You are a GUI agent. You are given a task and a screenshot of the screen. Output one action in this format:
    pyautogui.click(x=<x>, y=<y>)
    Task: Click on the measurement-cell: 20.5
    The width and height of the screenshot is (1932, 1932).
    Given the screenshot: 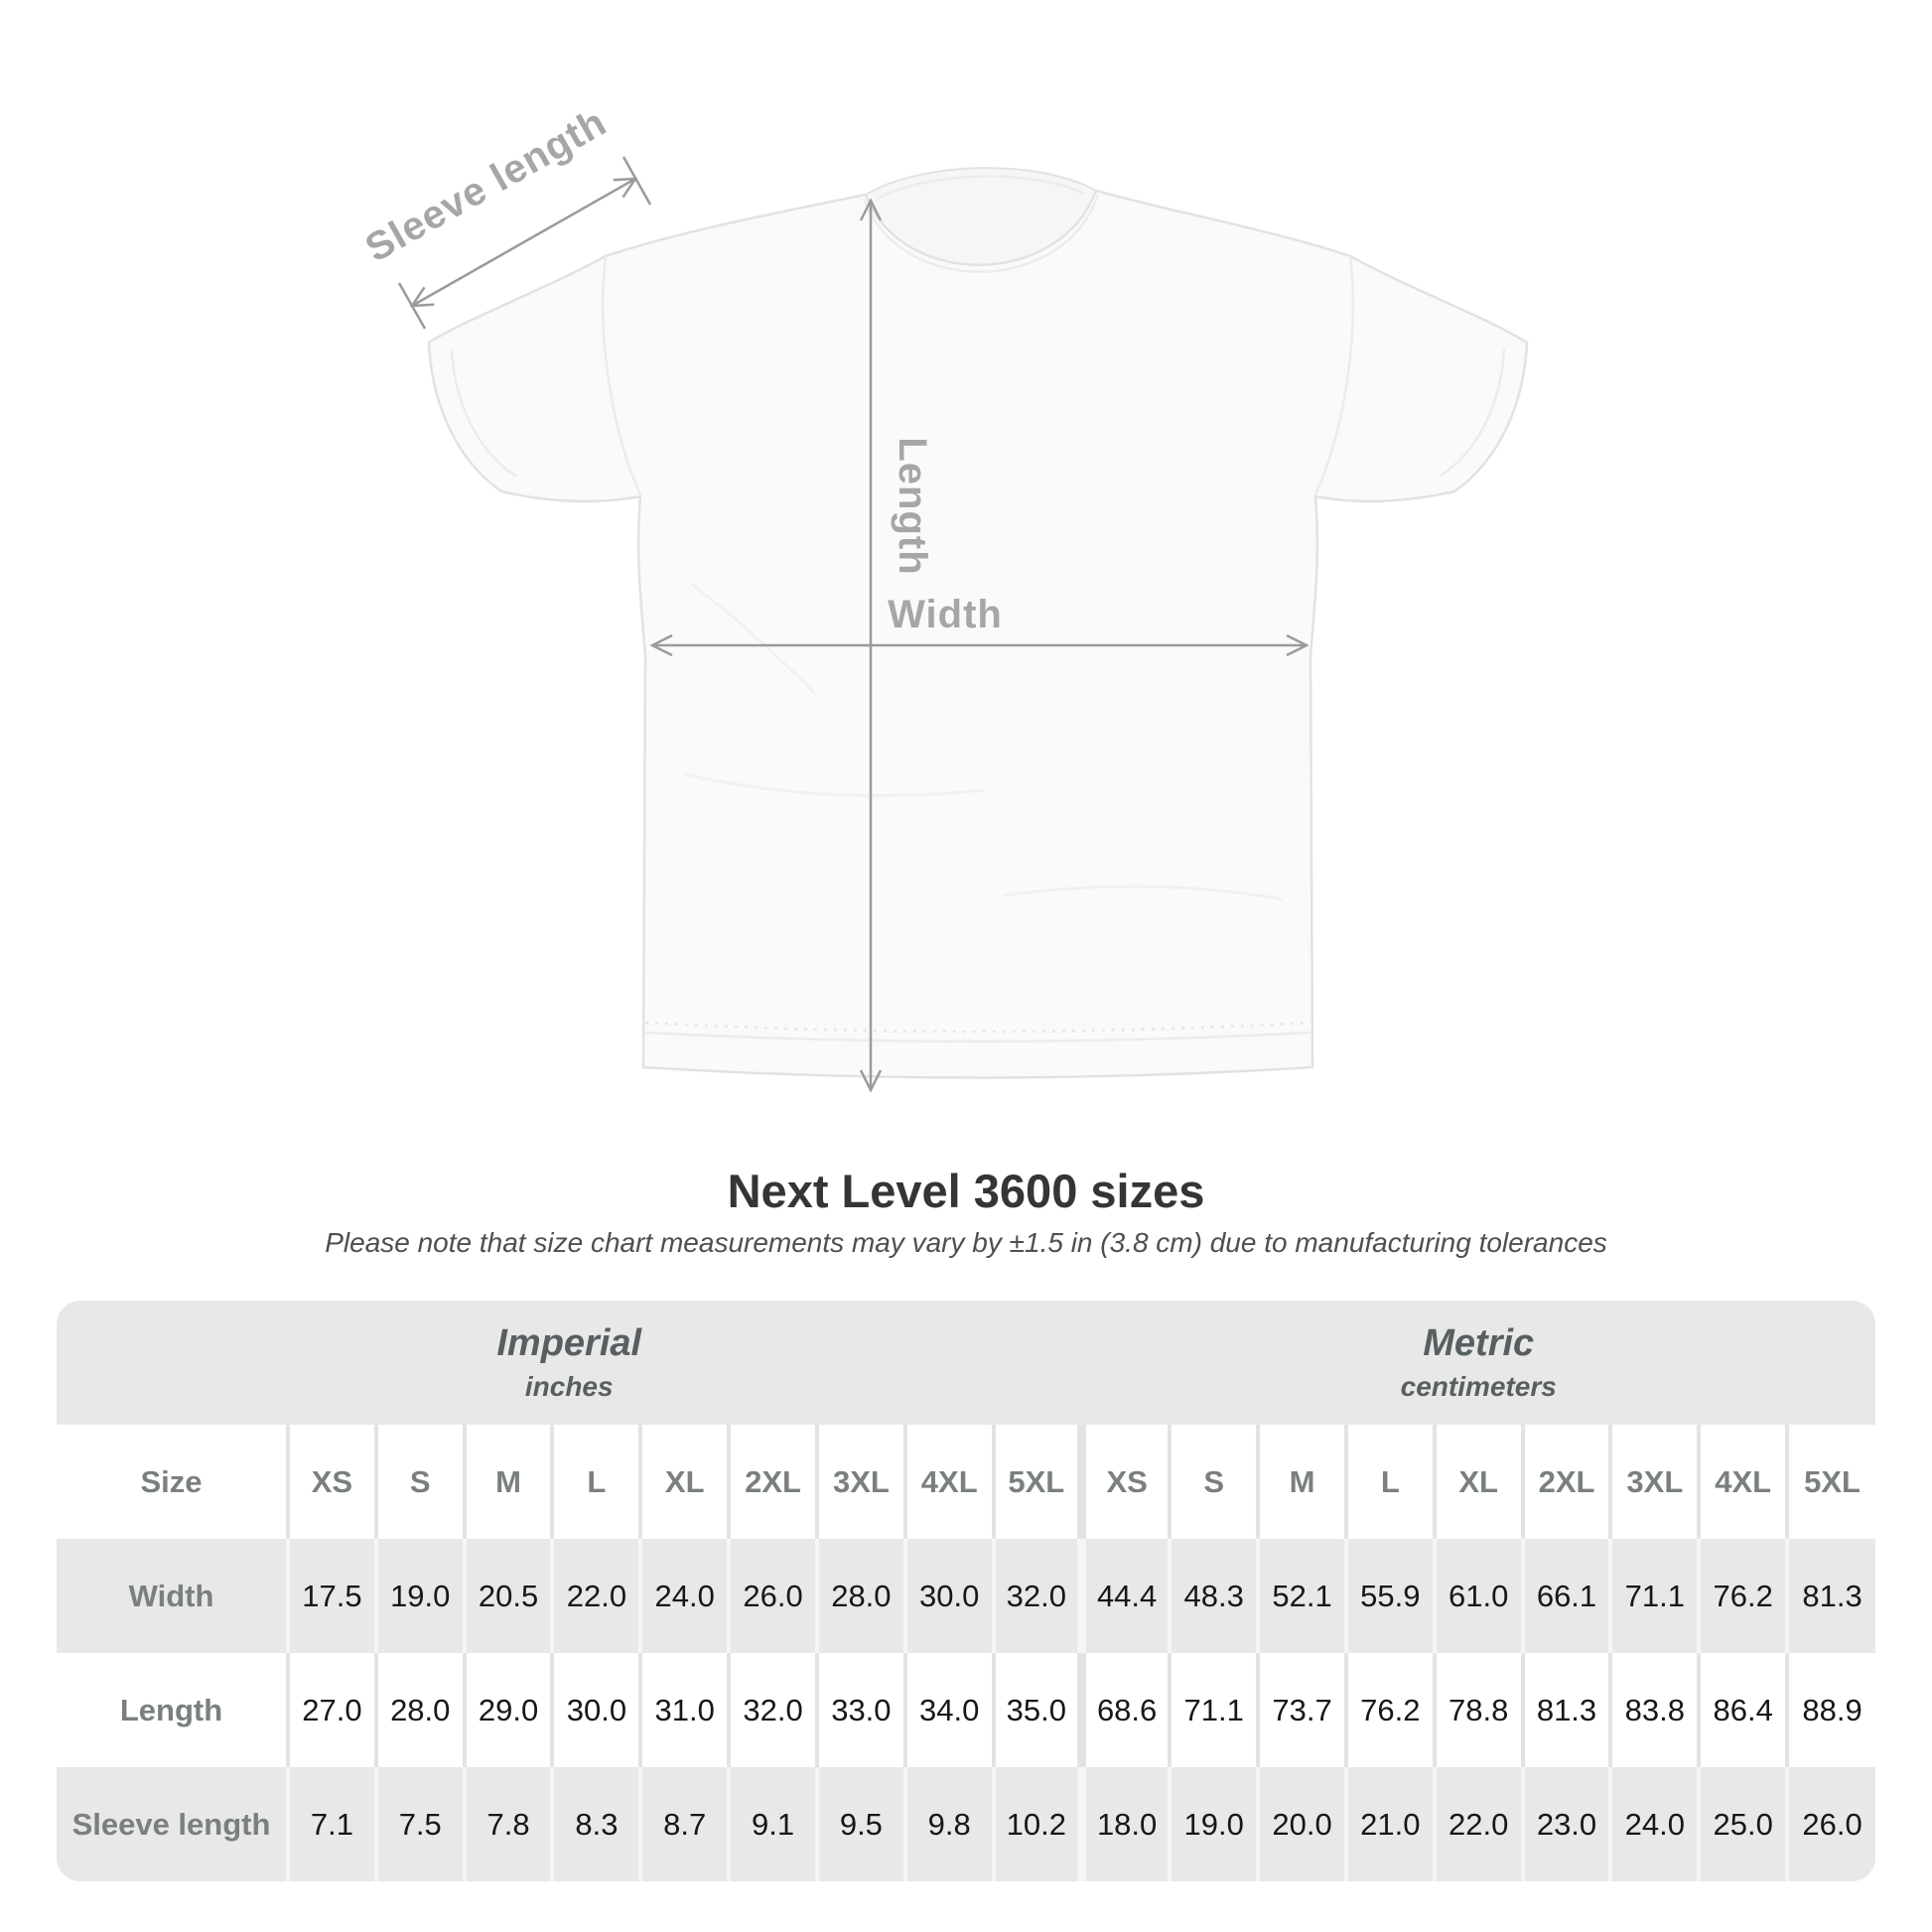 What is the action you would take?
    pyautogui.click(x=507, y=1596)
    